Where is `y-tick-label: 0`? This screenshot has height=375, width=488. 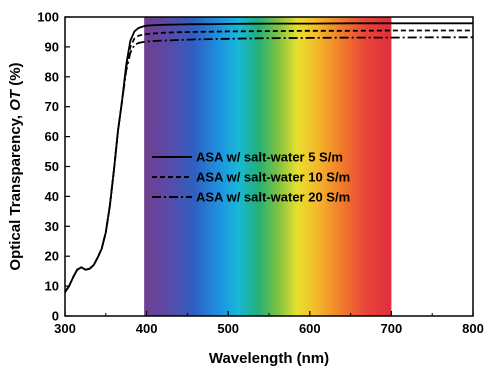 y-tick-label: 0 is located at coordinates (55, 316).